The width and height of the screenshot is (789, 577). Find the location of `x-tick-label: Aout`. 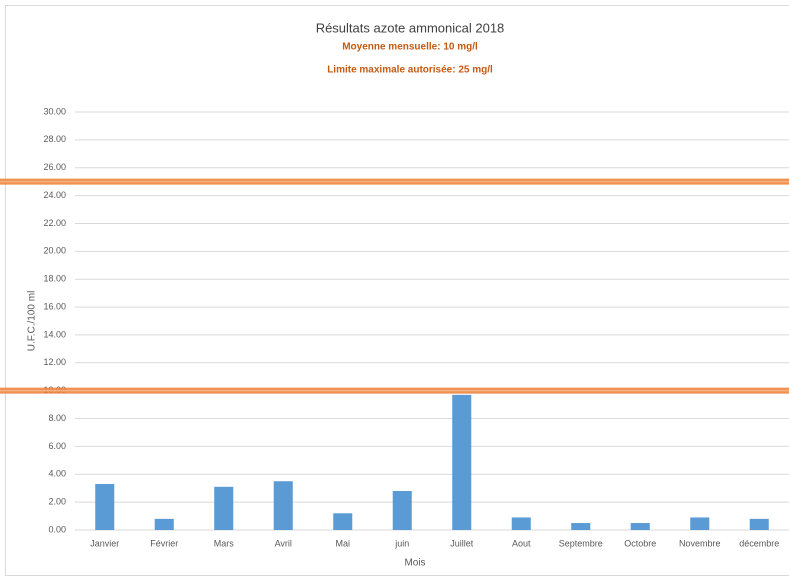

x-tick-label: Aout is located at coordinates (521, 543).